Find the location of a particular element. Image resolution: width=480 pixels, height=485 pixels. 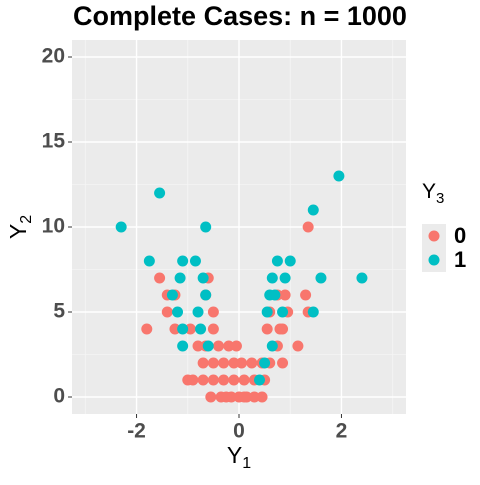

x-axis-title-main: Y is located at coordinates (234, 455).